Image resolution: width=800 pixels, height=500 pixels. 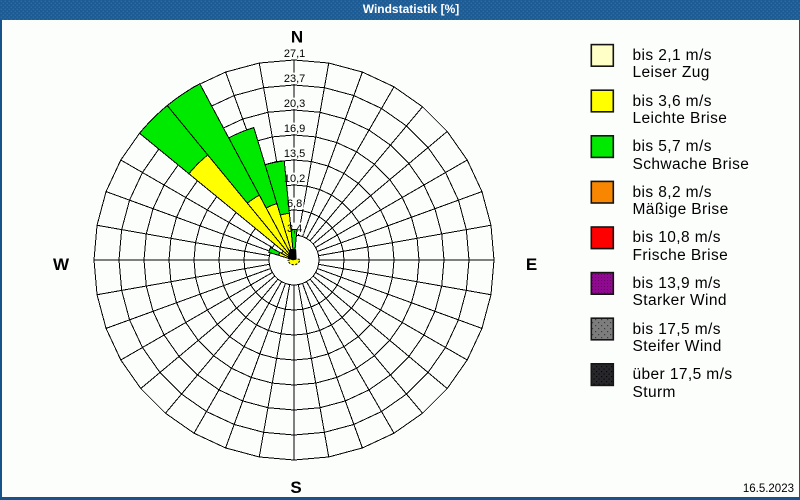 What do you see at coordinates (297, 37) in the screenshot?
I see `svg-text: N` at bounding box center [297, 37].